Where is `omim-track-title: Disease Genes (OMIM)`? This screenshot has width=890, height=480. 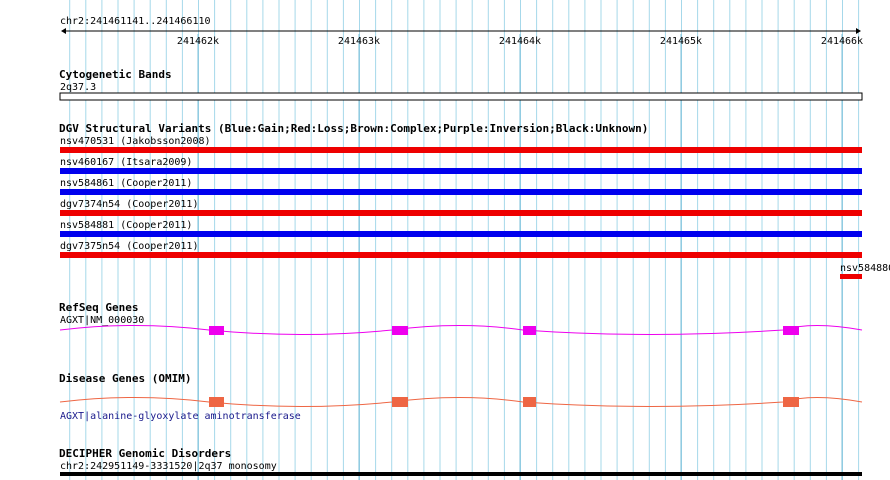 omim-track-title: Disease Genes (OMIM) is located at coordinates (125, 378).